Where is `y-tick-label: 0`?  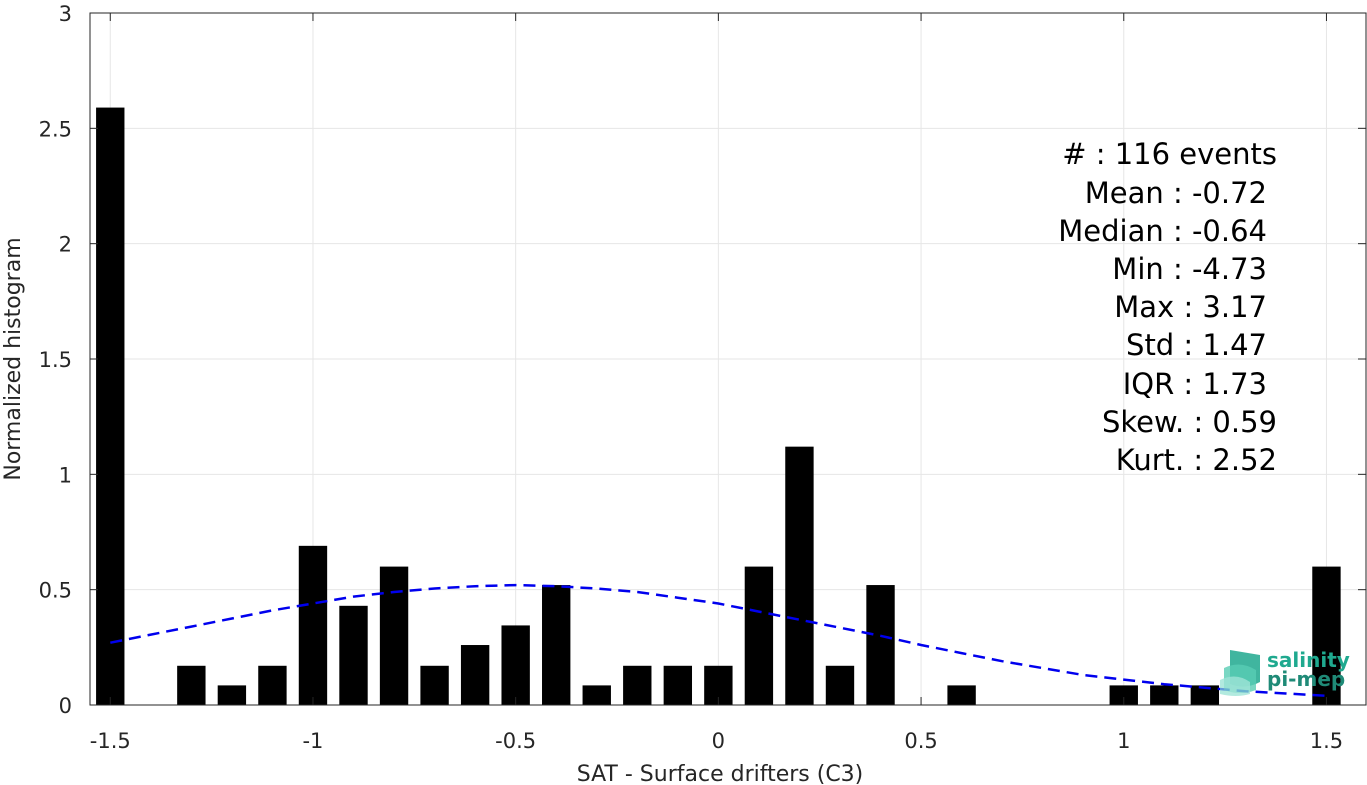 y-tick-label: 0 is located at coordinates (65, 706).